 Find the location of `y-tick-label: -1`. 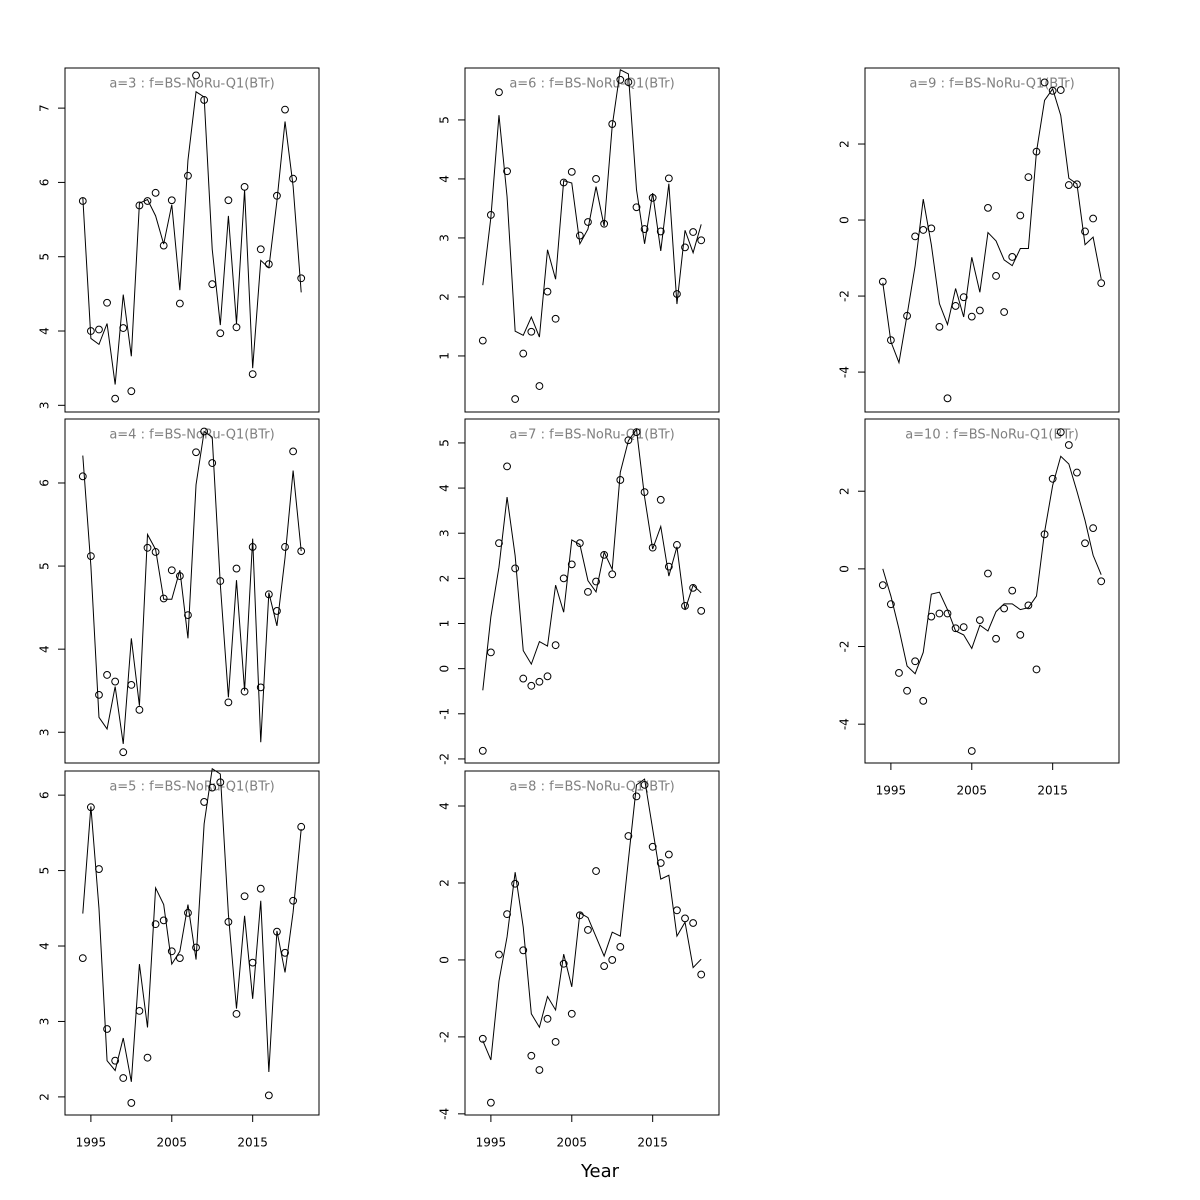

y-tick-label: -1 is located at coordinates (445, 714).